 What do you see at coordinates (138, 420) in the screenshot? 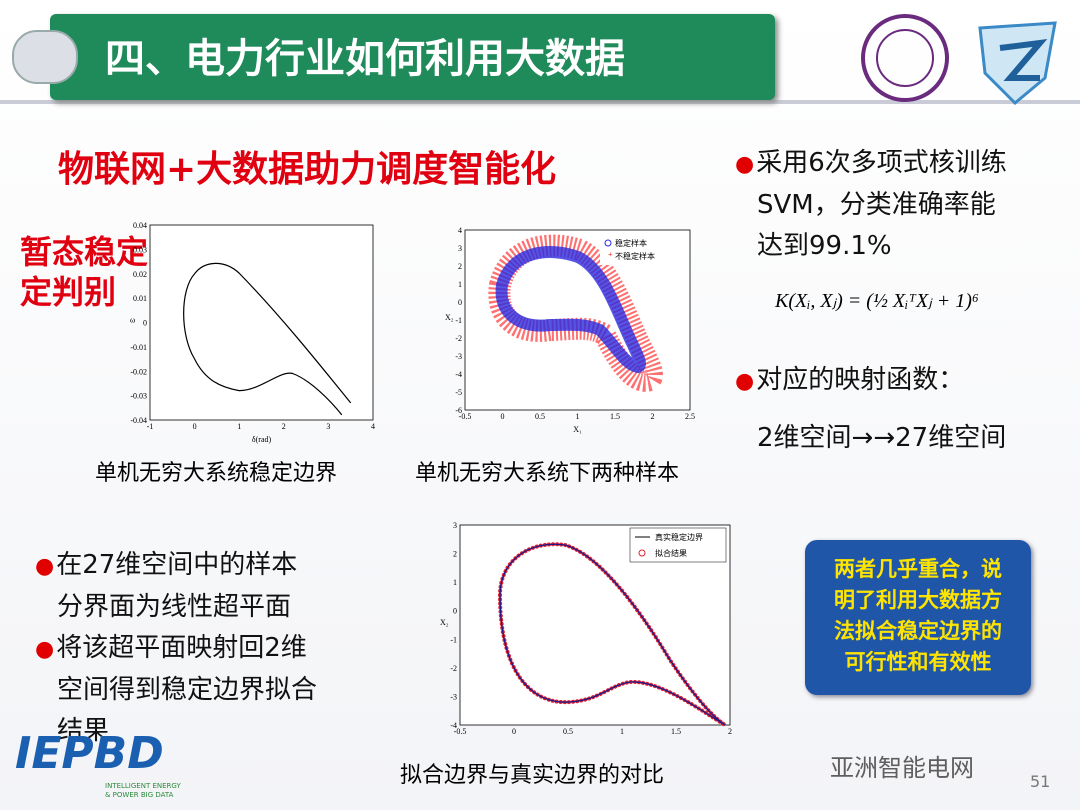
I see `y-tick-label: -0.04` at bounding box center [138, 420].